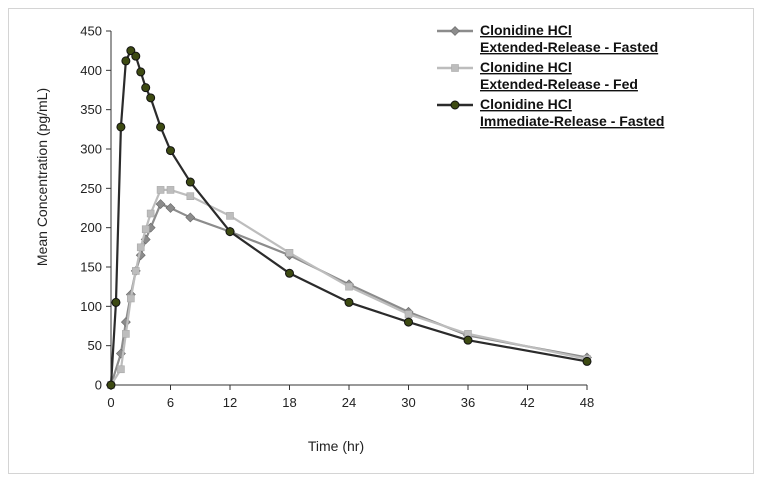 The height and width of the screenshot is (478, 762). Describe the element at coordinates (408, 402) in the screenshot. I see `x-tick-label: 30` at that location.